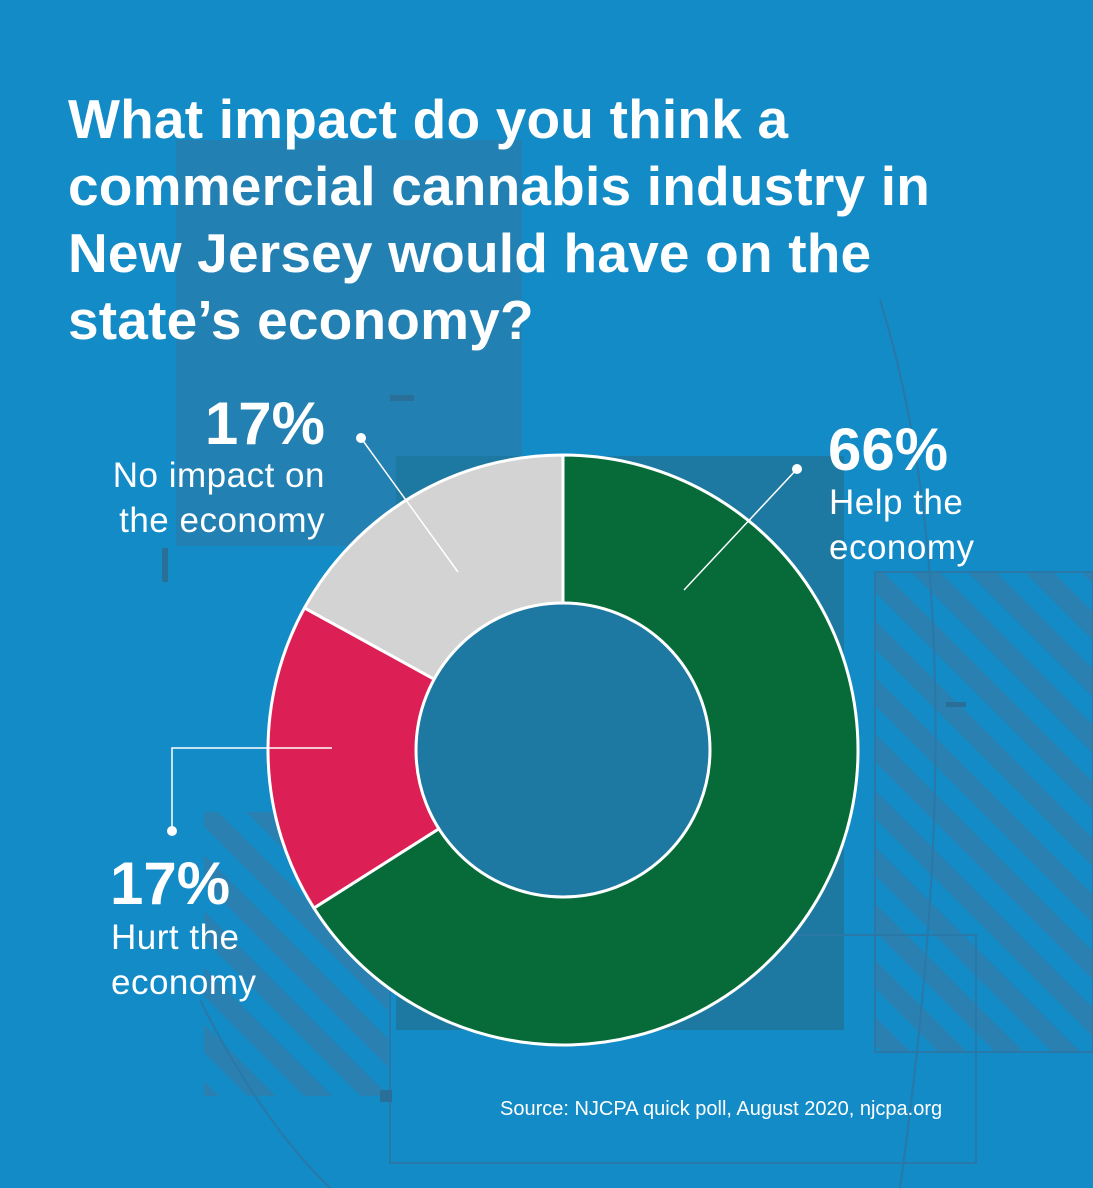 This screenshot has height=1188, width=1093. What do you see at coordinates (908, 743) in the screenshot?
I see `bg-arc` at bounding box center [908, 743].